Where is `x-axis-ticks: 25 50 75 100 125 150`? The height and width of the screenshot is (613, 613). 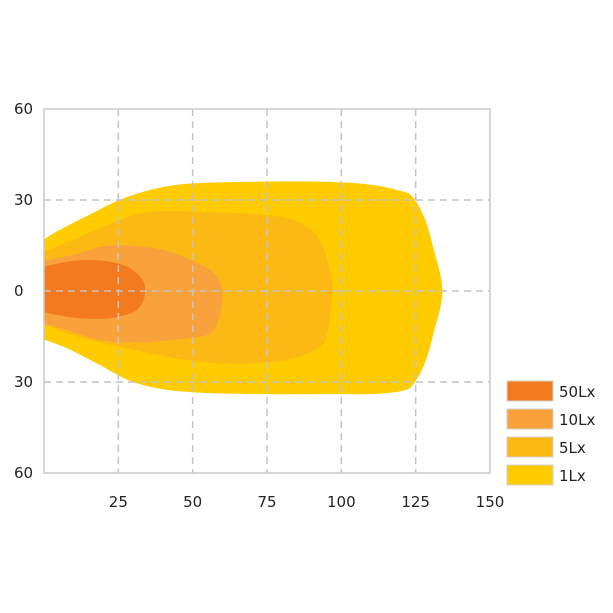 x-axis-ticks: 25 50 75 100 125 150 is located at coordinates (307, 502).